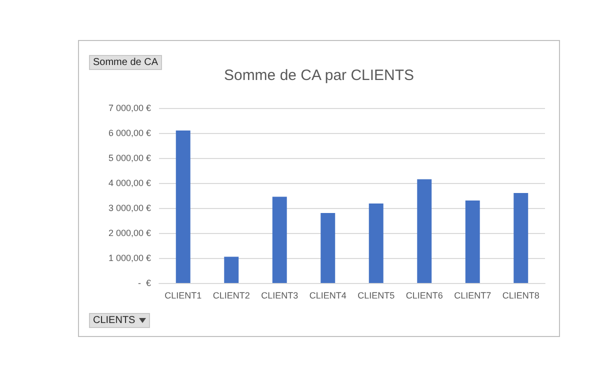 The width and height of the screenshot is (602, 384). I want to click on y-tick-label: 3 000,00 €, so click(129, 208).